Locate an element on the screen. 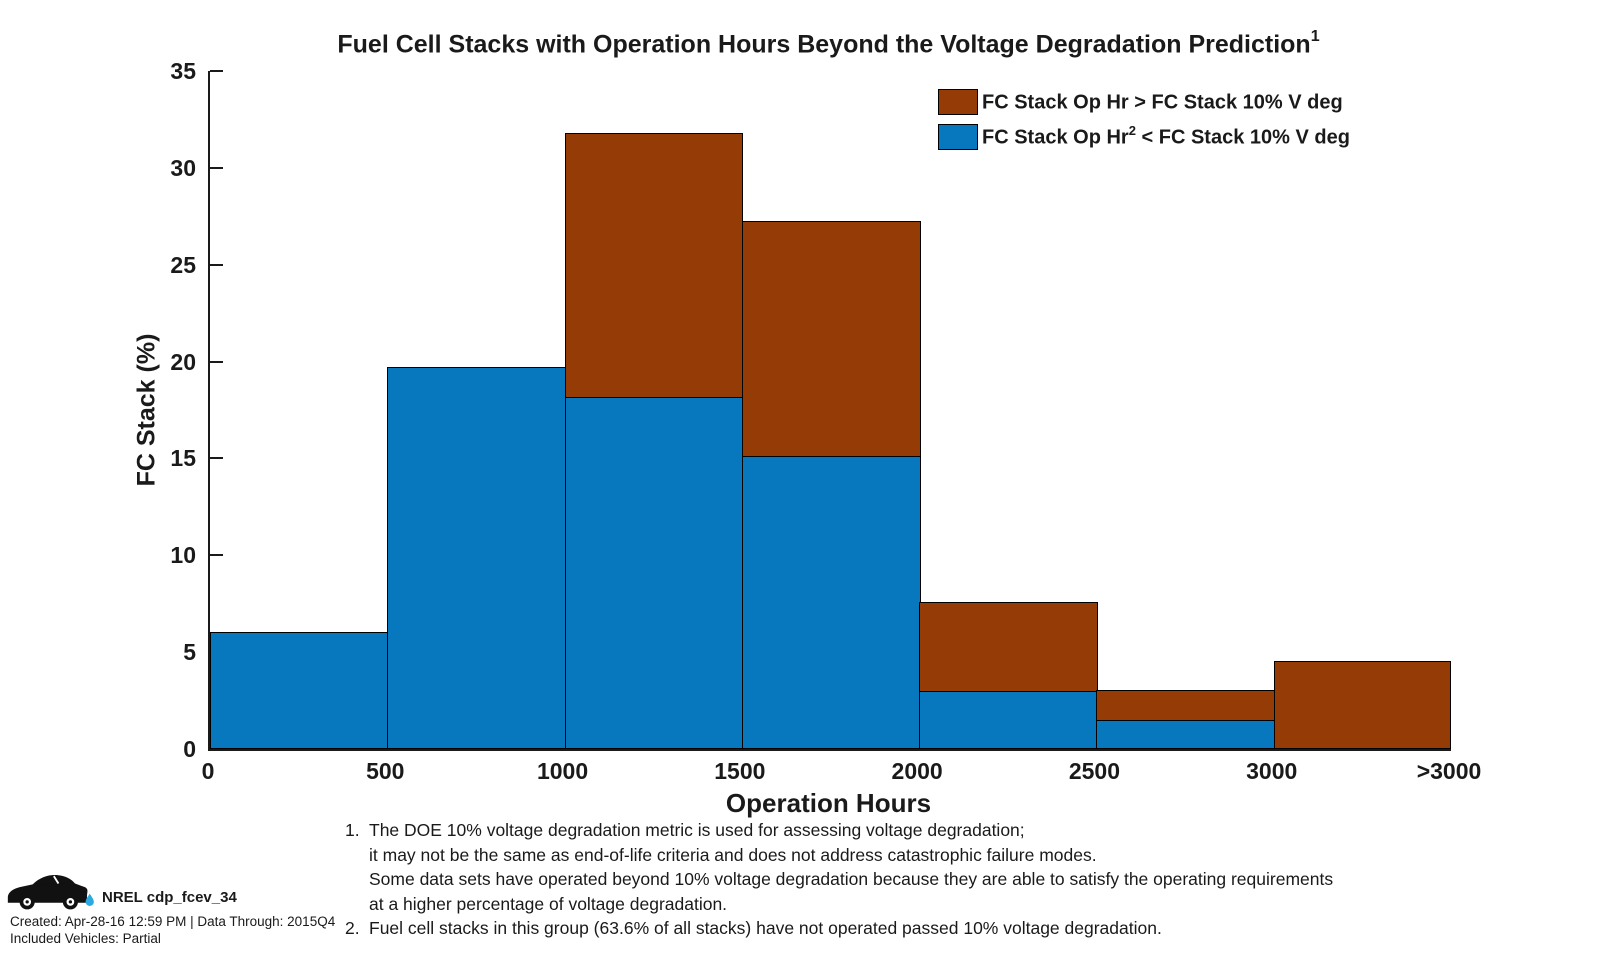  x-tick-label: 2500 is located at coordinates (1094, 771).